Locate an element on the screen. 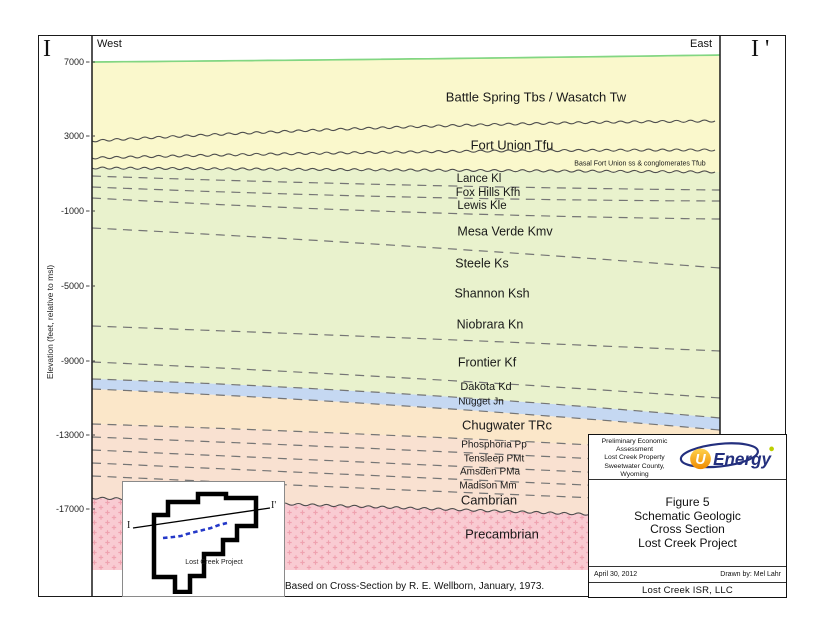  layer-label-battle-spring: Battle Spring Tbs / Wasatch Tw is located at coordinates (536, 97).